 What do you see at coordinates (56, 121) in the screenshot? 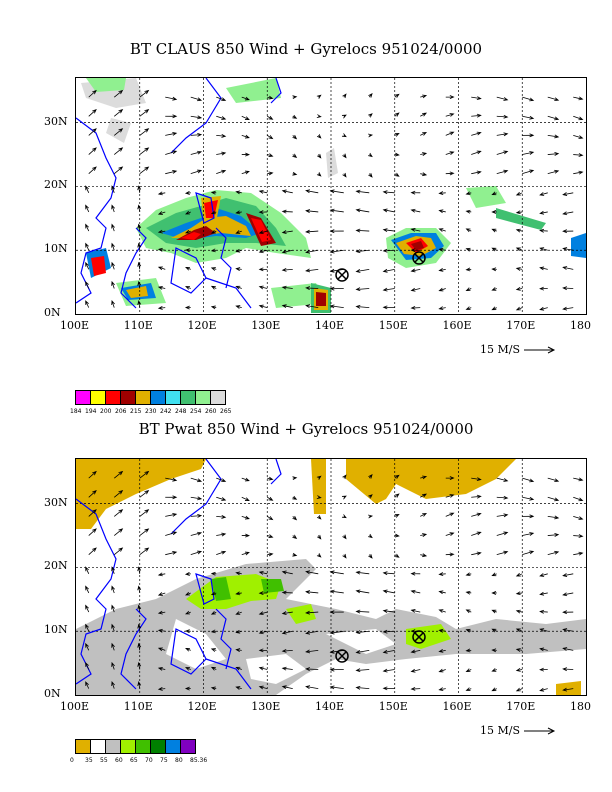
I see `y-tick-label: 30N` at bounding box center [56, 121].